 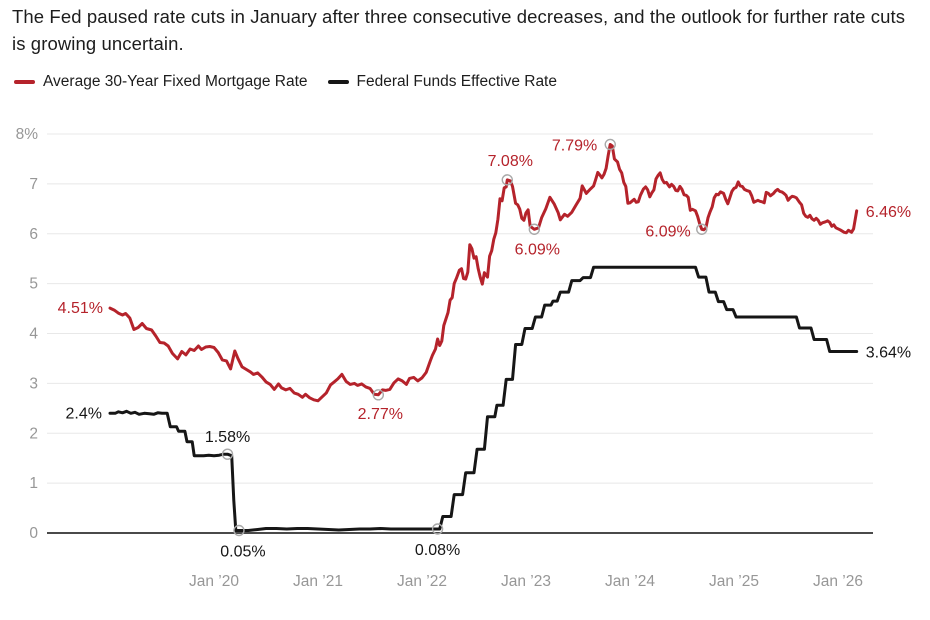 I want to click on mortgage-rate-line-swatch-icon, so click(x=24, y=82).